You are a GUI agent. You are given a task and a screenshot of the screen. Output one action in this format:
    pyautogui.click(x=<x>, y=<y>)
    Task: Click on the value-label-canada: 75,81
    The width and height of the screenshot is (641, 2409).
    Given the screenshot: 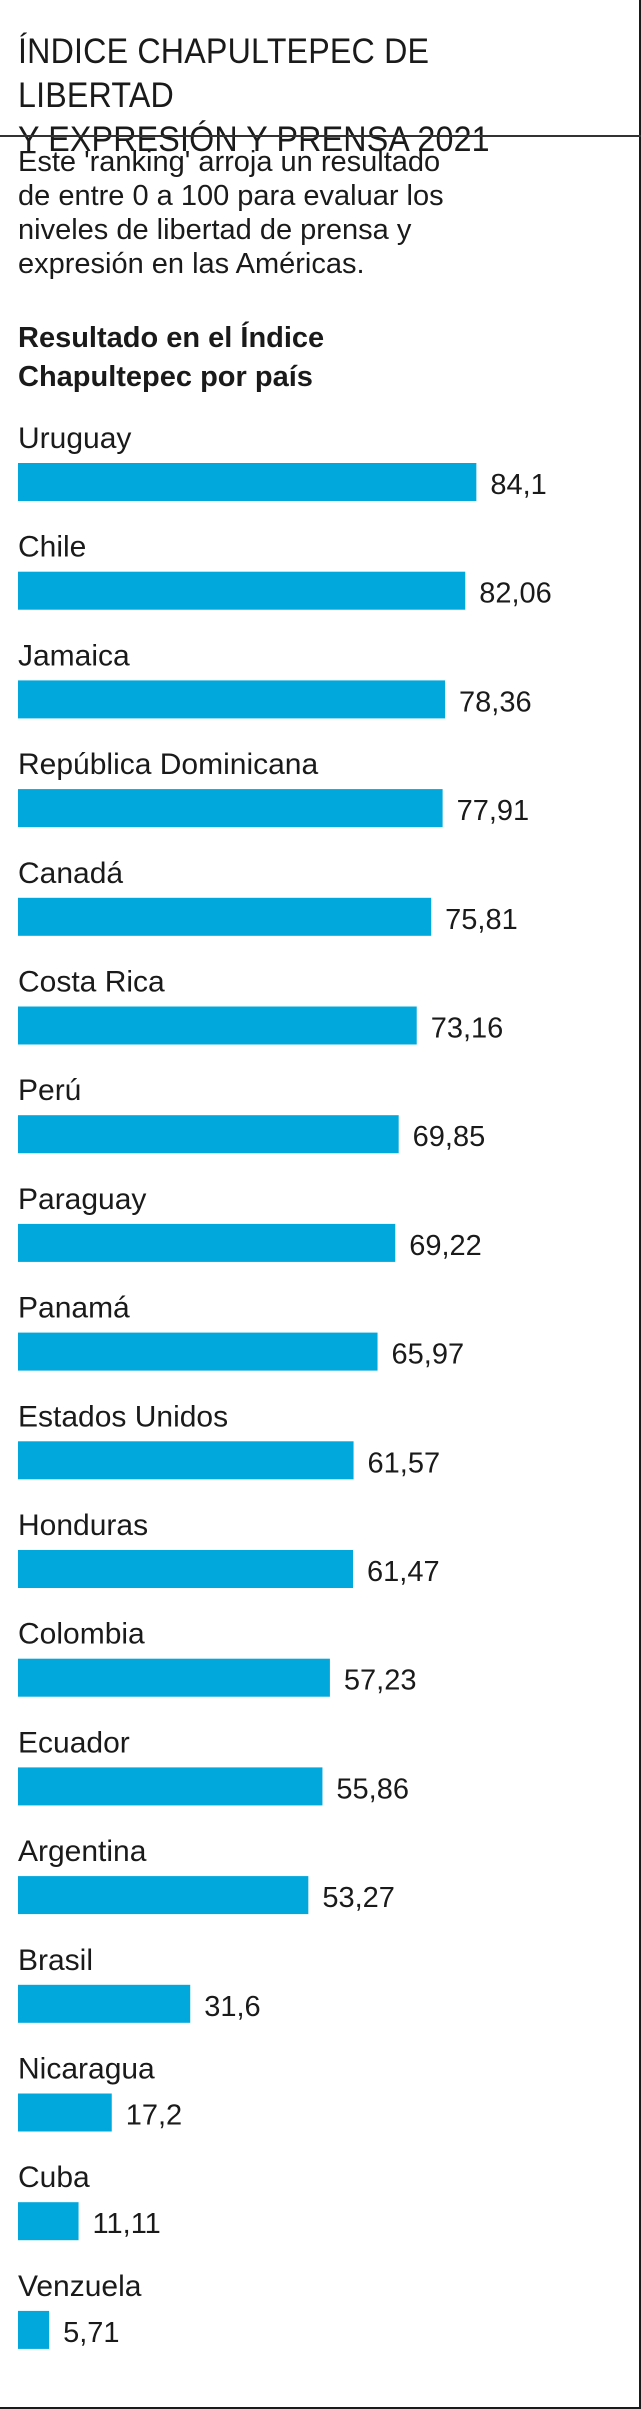 What is the action you would take?
    pyautogui.click(x=481, y=920)
    